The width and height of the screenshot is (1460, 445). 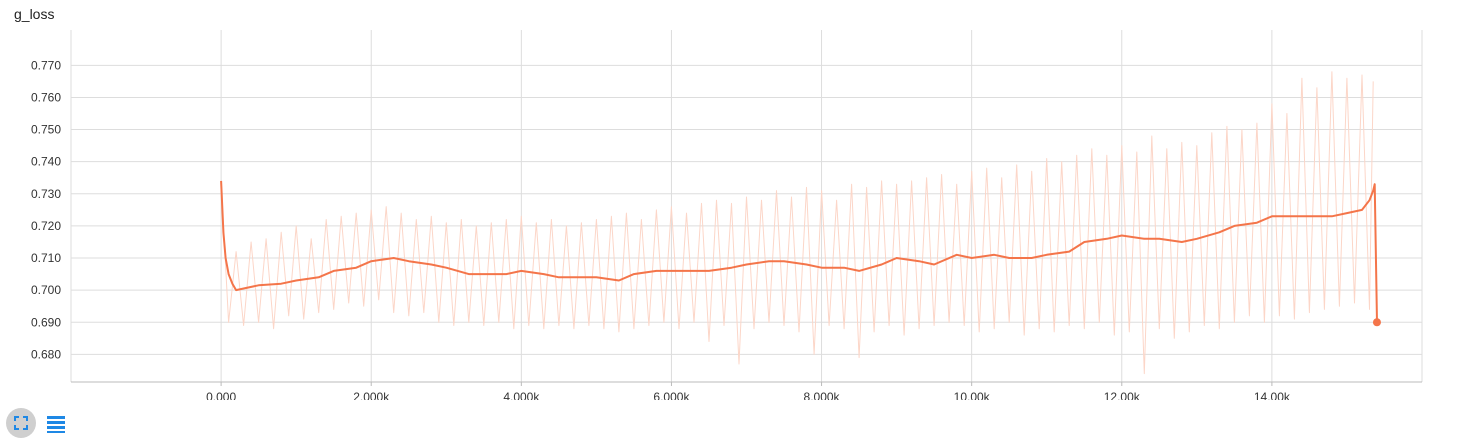 What do you see at coordinates (822, 395) in the screenshot?
I see `x-tick-label: 8.000k` at bounding box center [822, 395].